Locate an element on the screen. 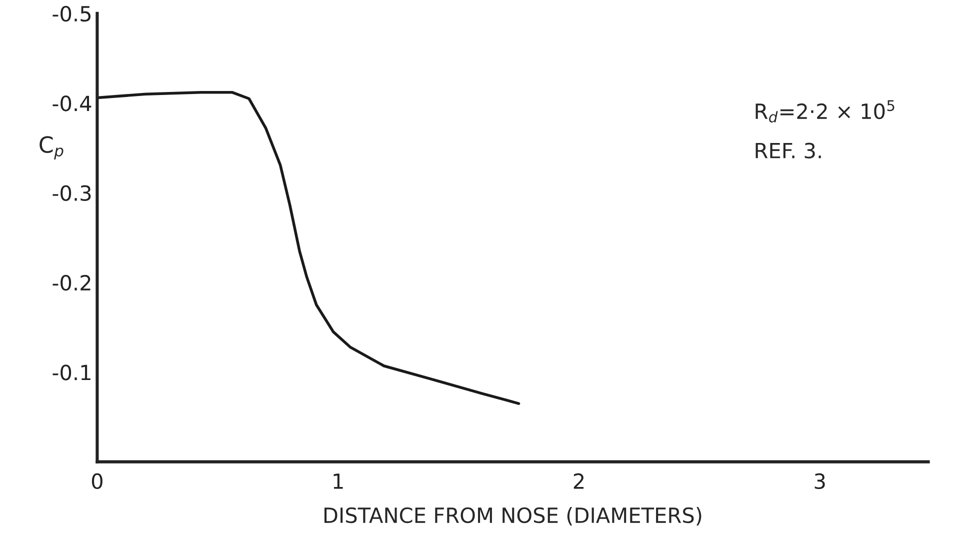  x-tick-label: 3 is located at coordinates (819, 481).